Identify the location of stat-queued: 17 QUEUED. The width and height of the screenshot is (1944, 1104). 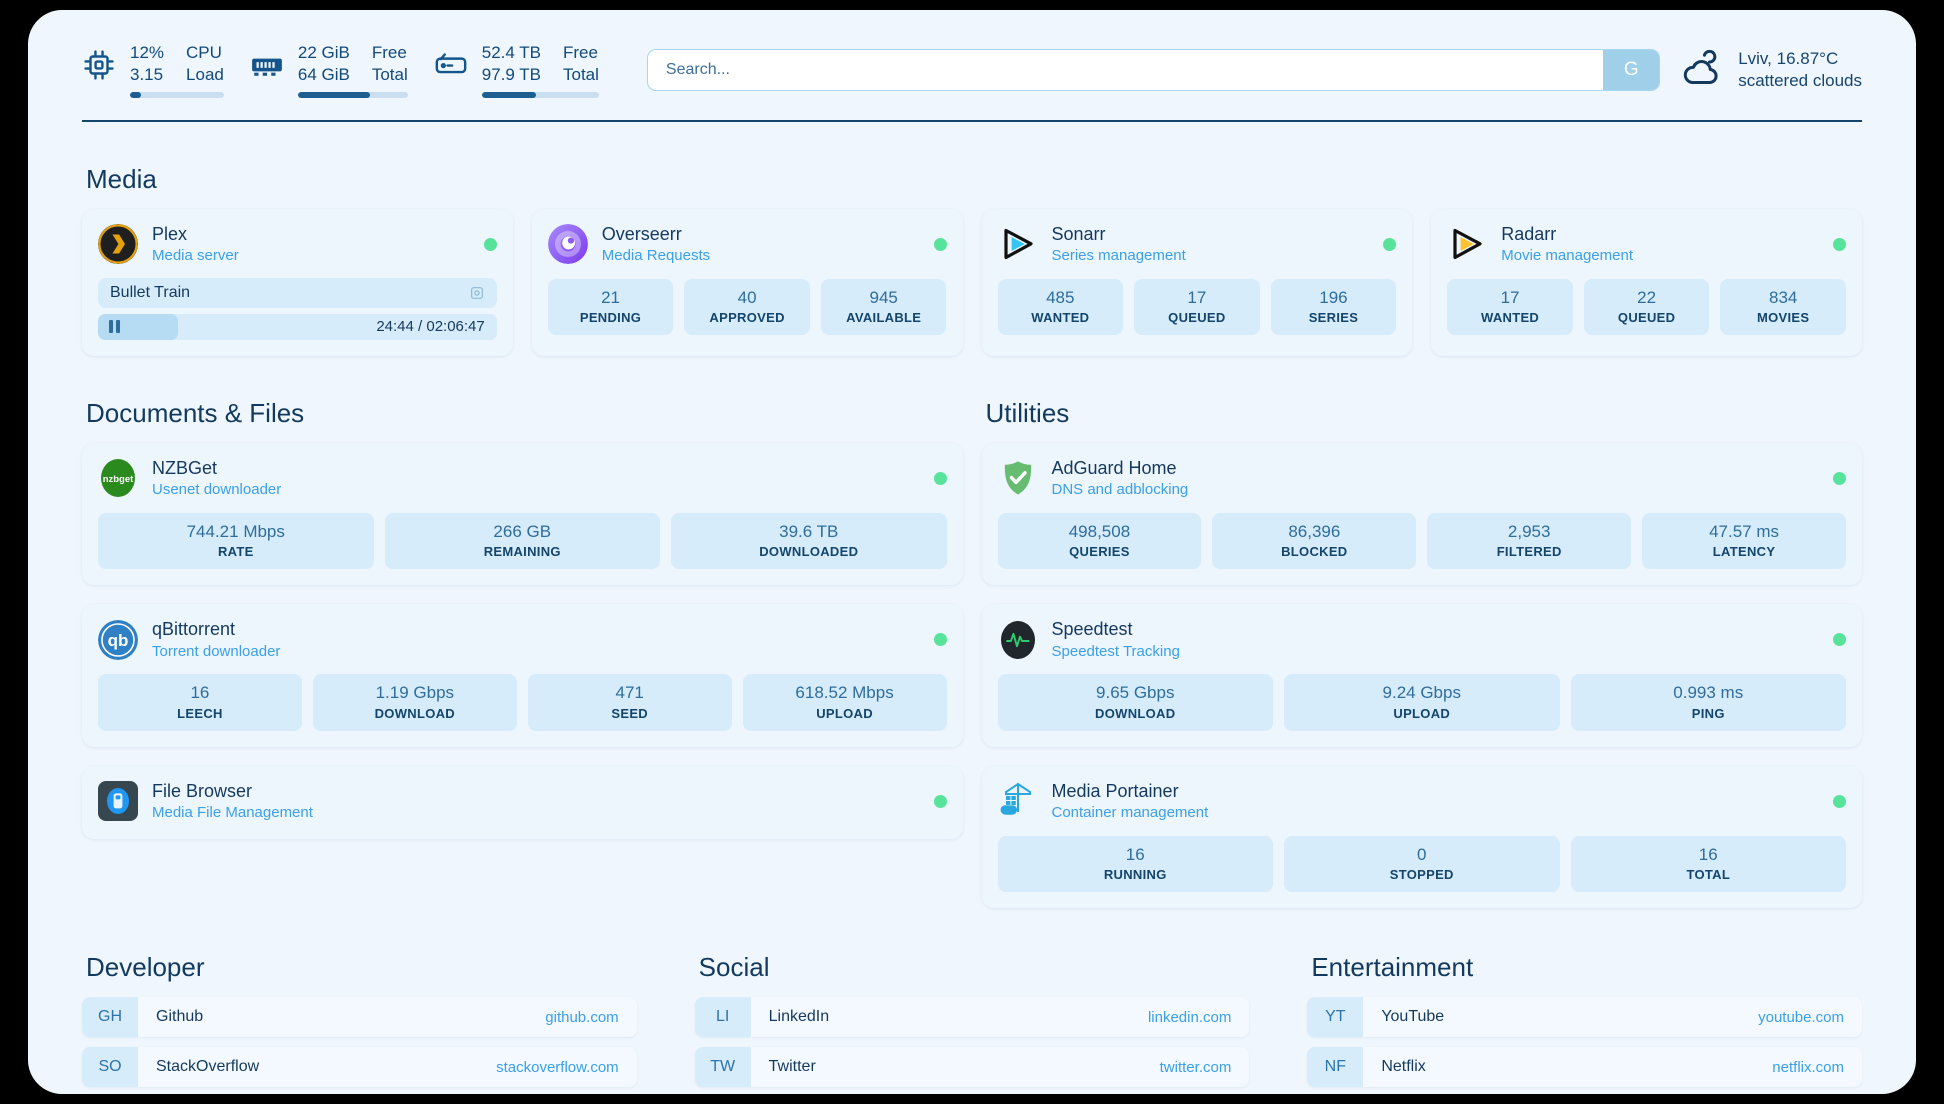
(1197, 307).